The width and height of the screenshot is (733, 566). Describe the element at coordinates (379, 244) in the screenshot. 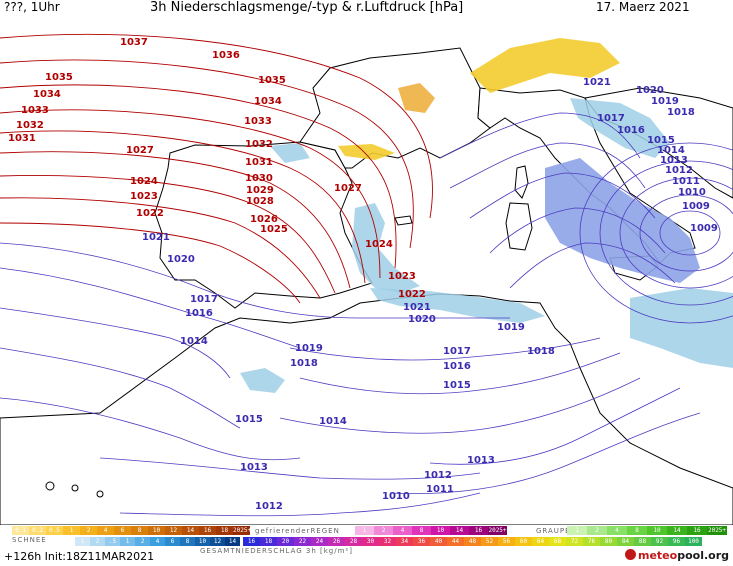

I see `isobar-label: 1024` at that location.